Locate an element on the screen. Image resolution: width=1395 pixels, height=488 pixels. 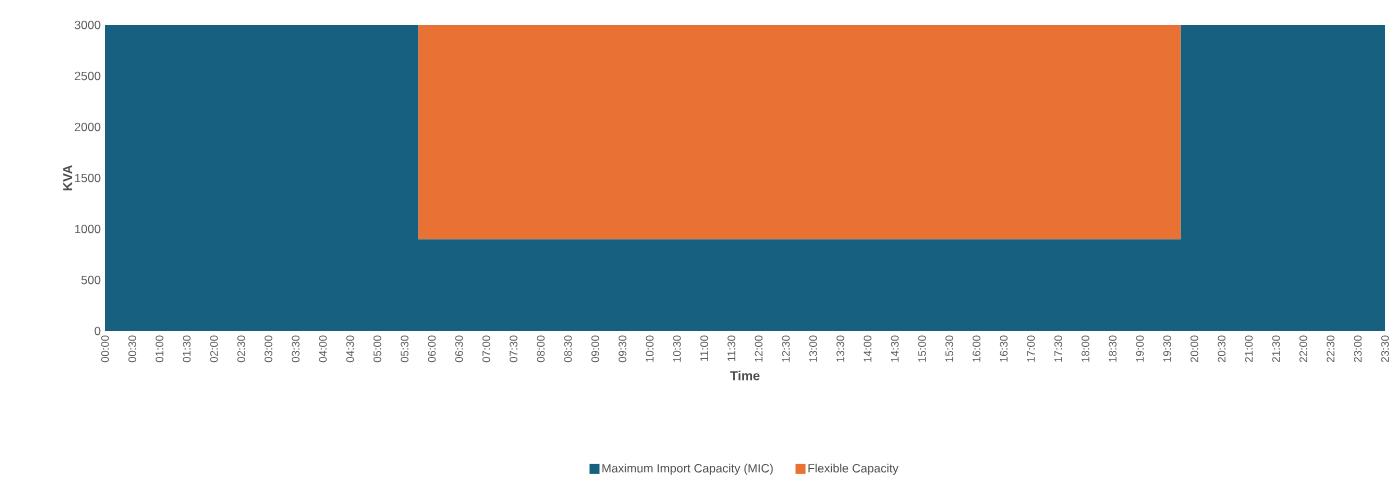
x-tick-label: 18:00 is located at coordinates (1085, 348).